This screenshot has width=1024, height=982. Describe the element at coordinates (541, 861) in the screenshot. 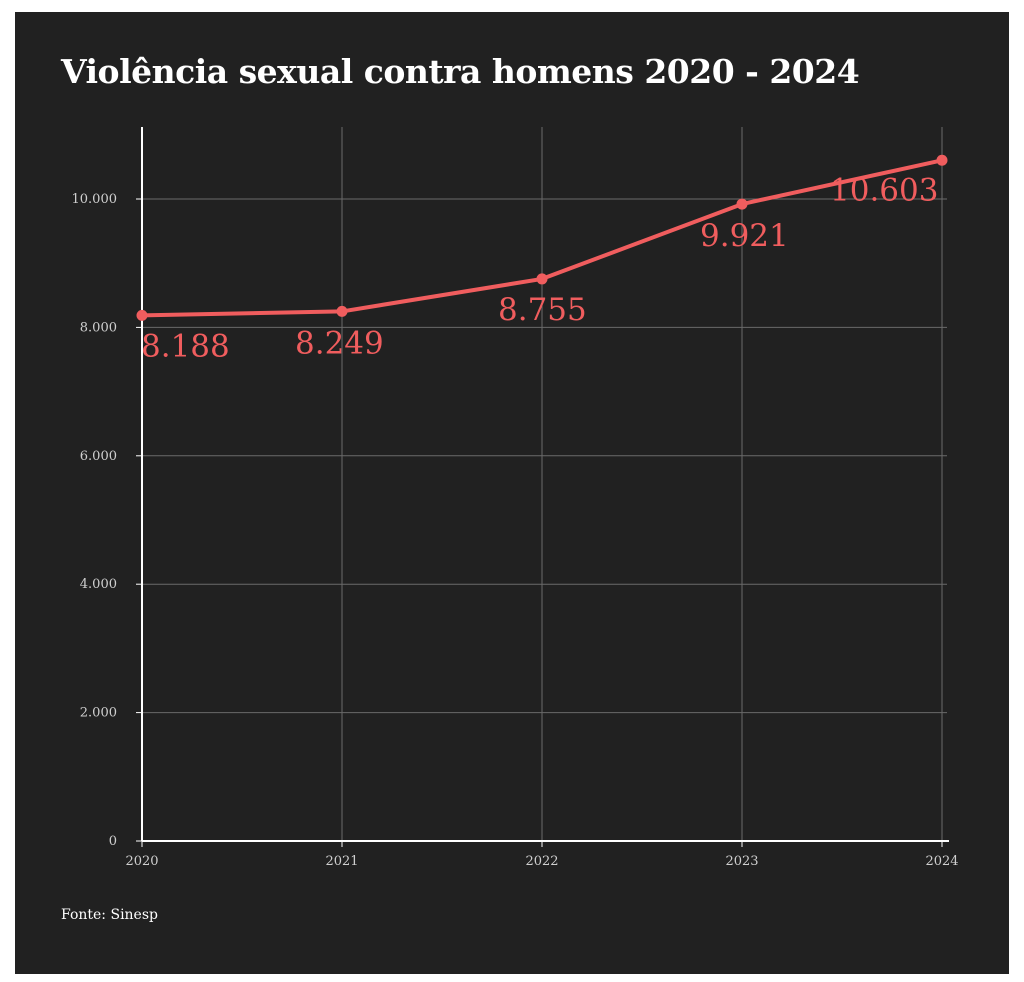

I see `x-tick-label: 2022` at that location.